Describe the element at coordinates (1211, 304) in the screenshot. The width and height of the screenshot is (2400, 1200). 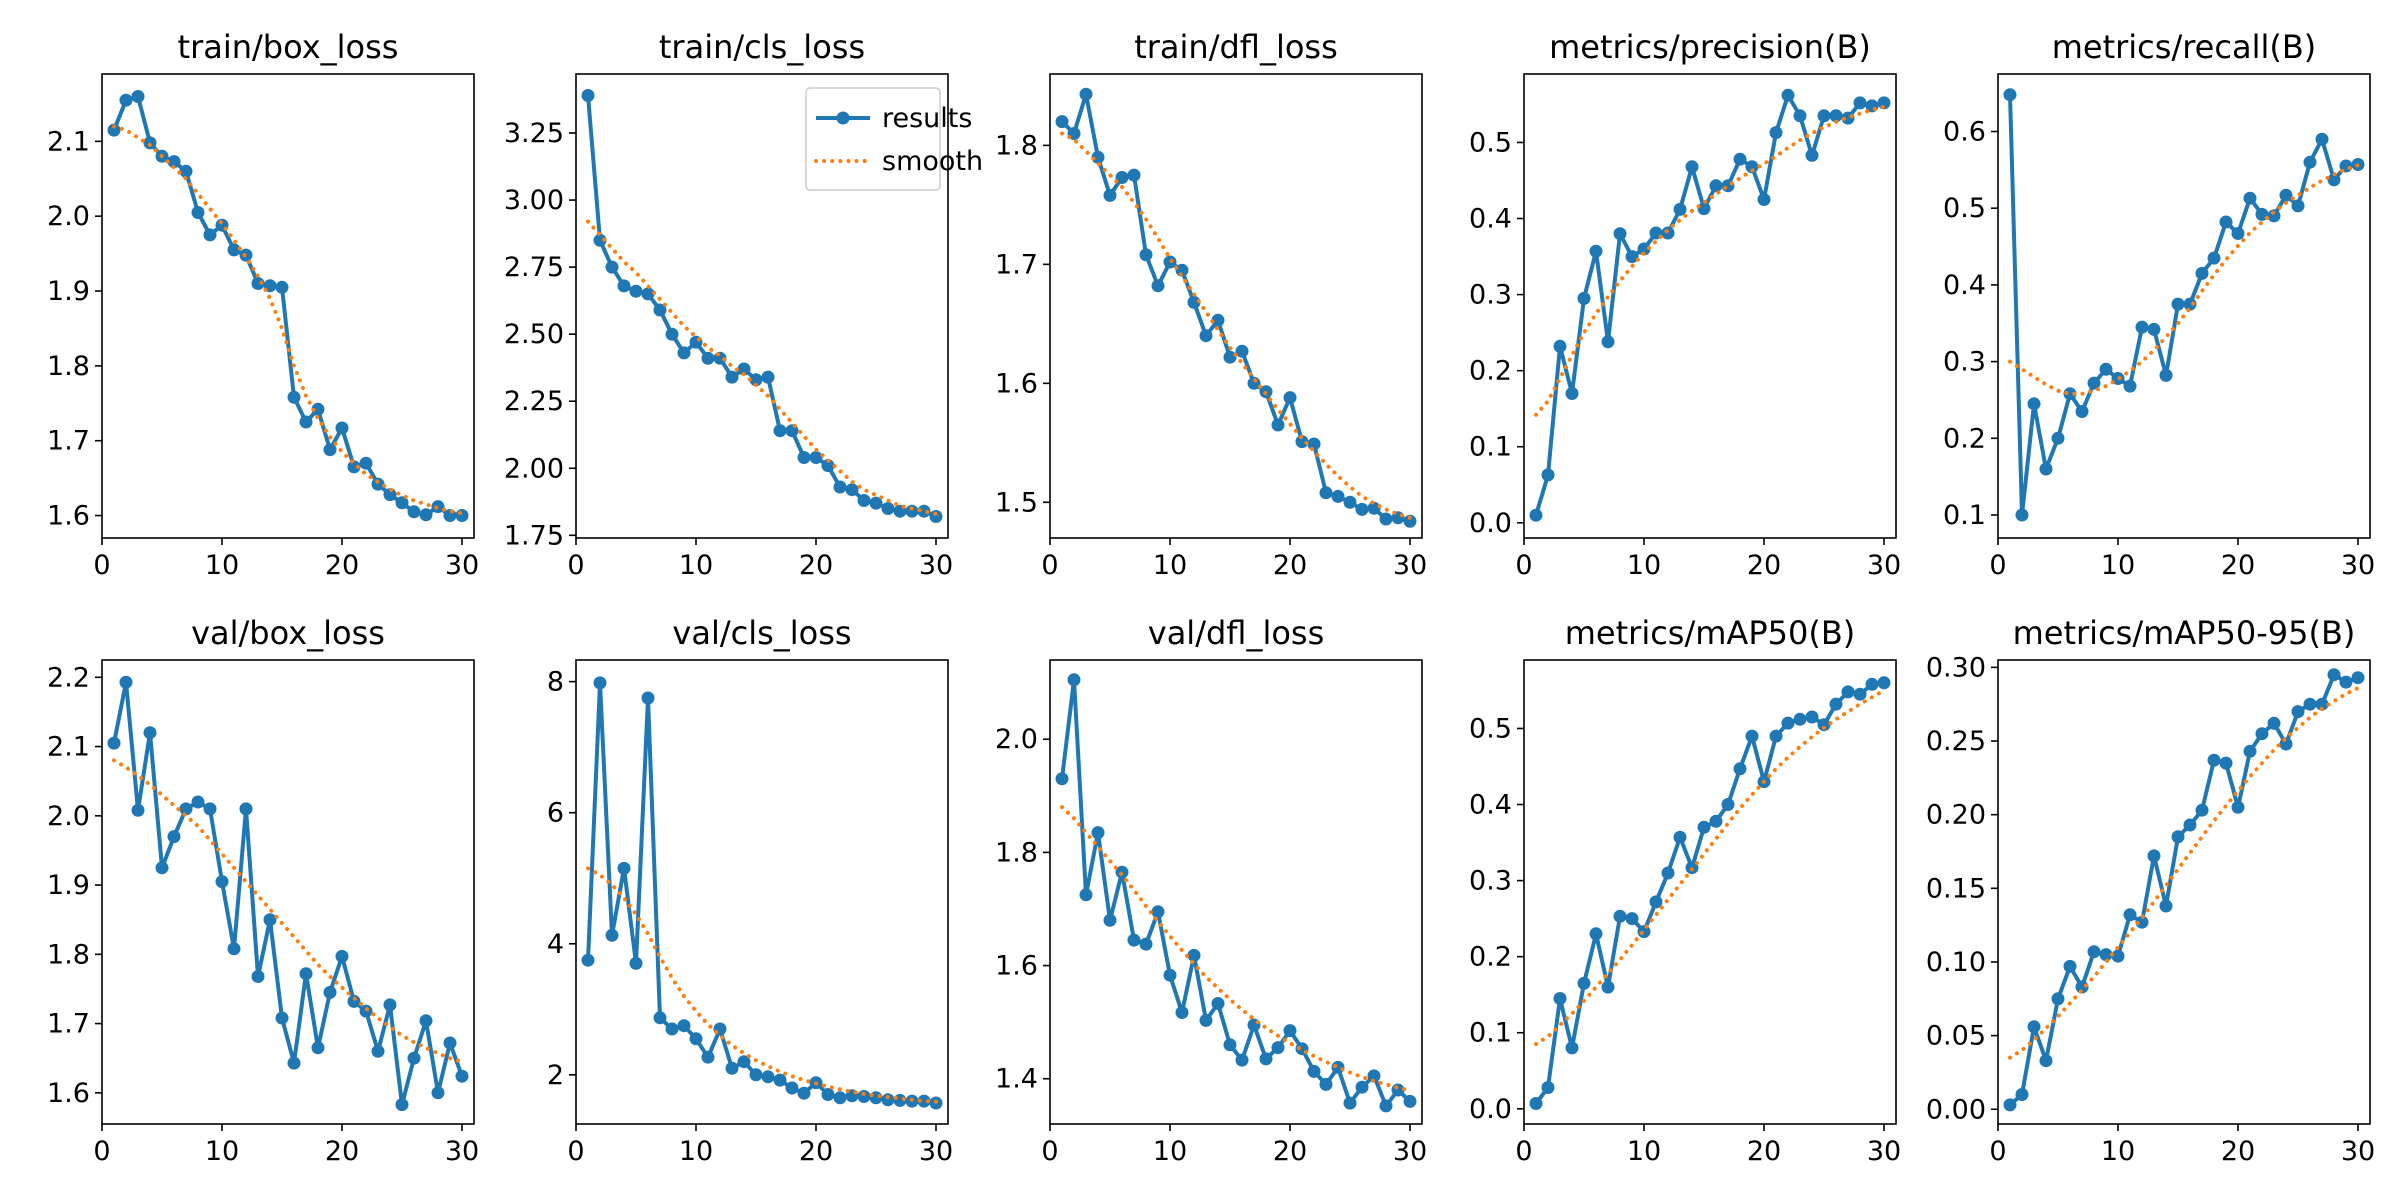
I see `chart-panel-train-dfl-loss: train/dfl_loss 0 10 20 30 1.5 1.6 1.7 1.8` at that location.